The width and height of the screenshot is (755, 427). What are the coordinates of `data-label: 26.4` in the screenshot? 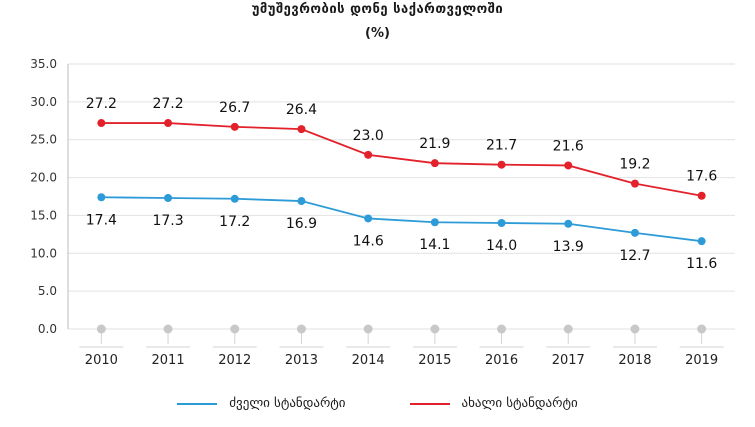 It's located at (301, 110).